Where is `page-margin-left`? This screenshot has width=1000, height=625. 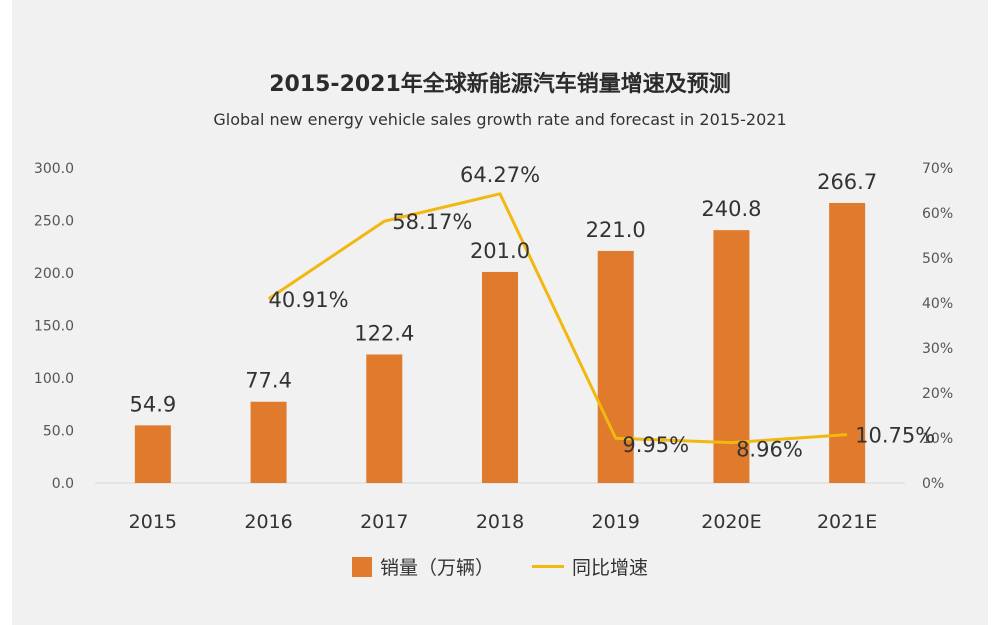 page-margin-left is located at coordinates (6, 312).